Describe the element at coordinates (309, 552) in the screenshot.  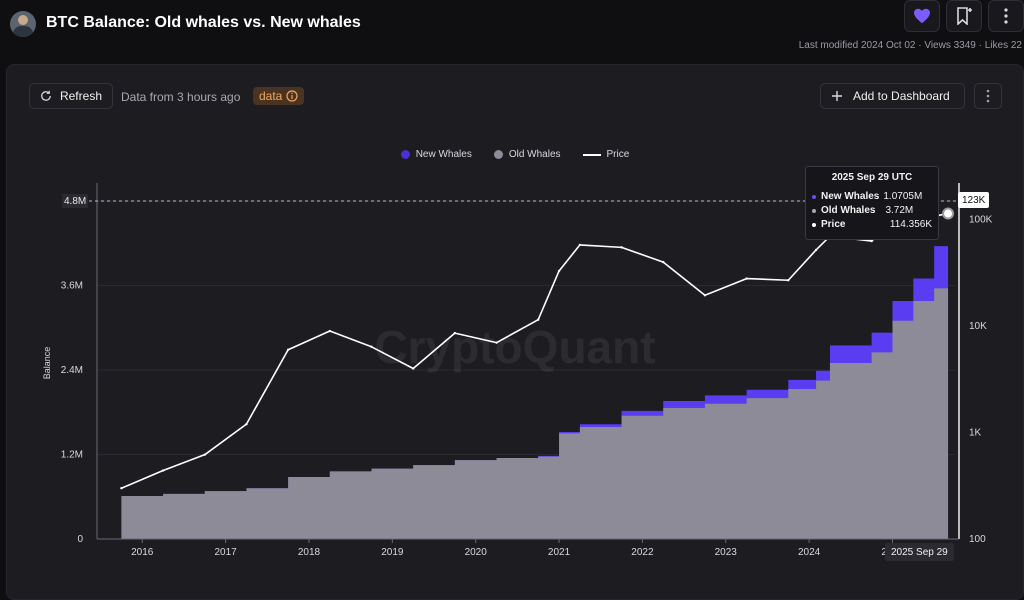
I see `x-tick-label: 2018` at that location.